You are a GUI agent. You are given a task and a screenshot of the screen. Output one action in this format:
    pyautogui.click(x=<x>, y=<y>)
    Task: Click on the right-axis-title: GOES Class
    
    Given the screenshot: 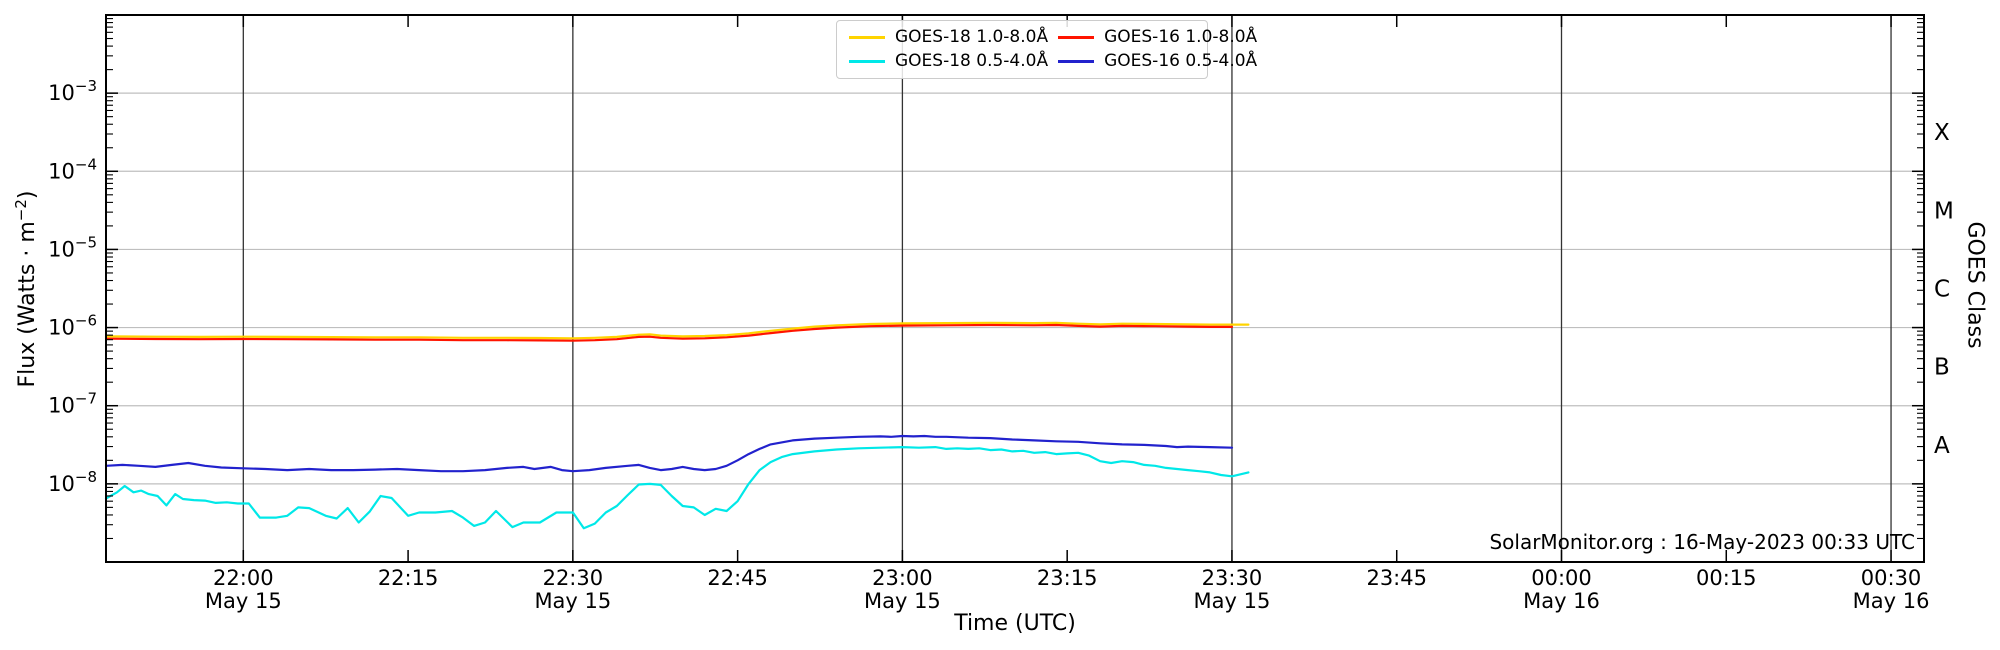 What is the action you would take?
    pyautogui.click(x=1975, y=285)
    